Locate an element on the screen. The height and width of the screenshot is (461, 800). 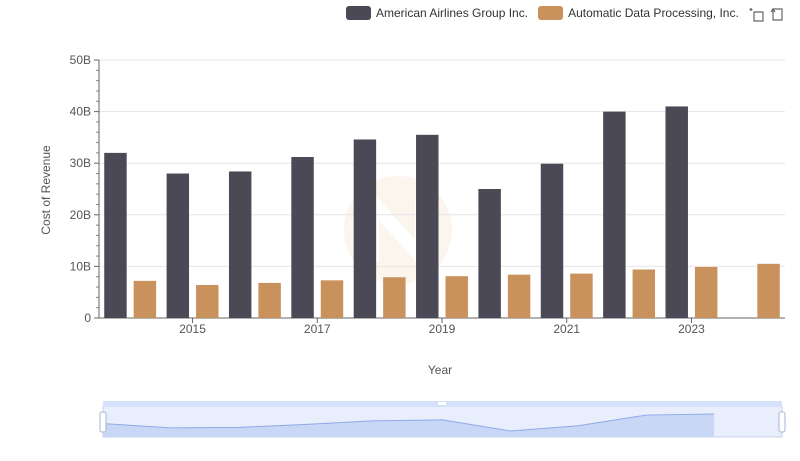
legend-item-american-airlines: American Airlines Group Inc. is located at coordinates (437, 13).